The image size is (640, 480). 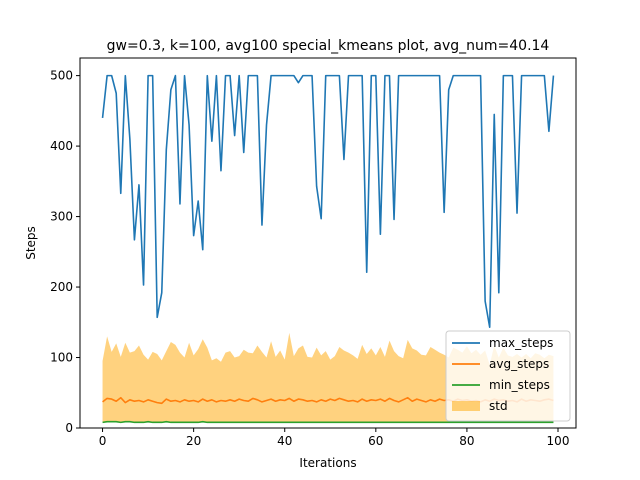 I want to click on x-tick-label: 20, so click(x=193, y=441).